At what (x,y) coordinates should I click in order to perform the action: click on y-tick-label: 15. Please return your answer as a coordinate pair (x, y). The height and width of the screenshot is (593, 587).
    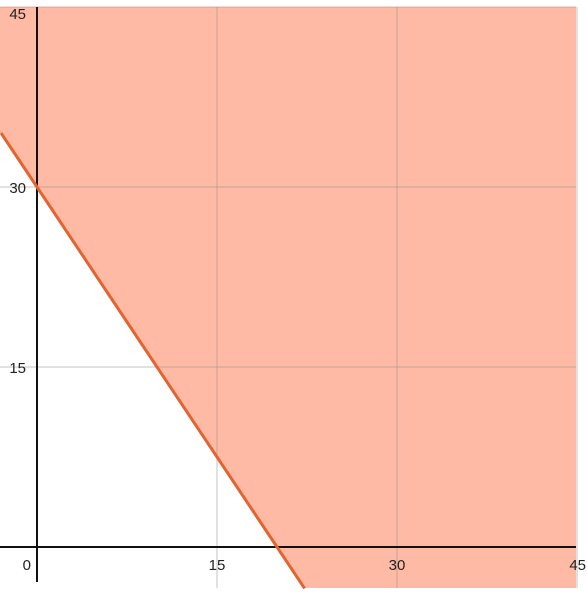
    Looking at the image, I should click on (17, 368).